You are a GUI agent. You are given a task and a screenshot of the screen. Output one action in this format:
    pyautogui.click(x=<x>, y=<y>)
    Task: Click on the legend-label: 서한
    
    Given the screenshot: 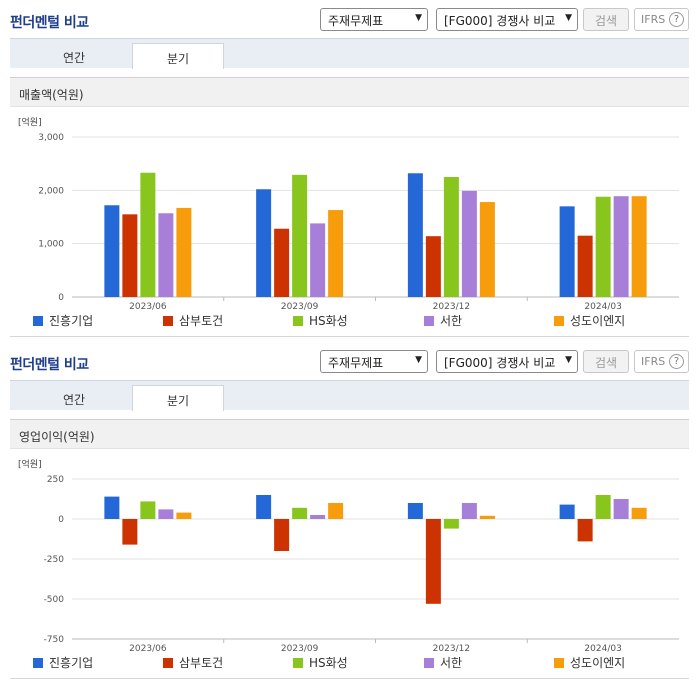 What is the action you would take?
    pyautogui.click(x=451, y=321)
    